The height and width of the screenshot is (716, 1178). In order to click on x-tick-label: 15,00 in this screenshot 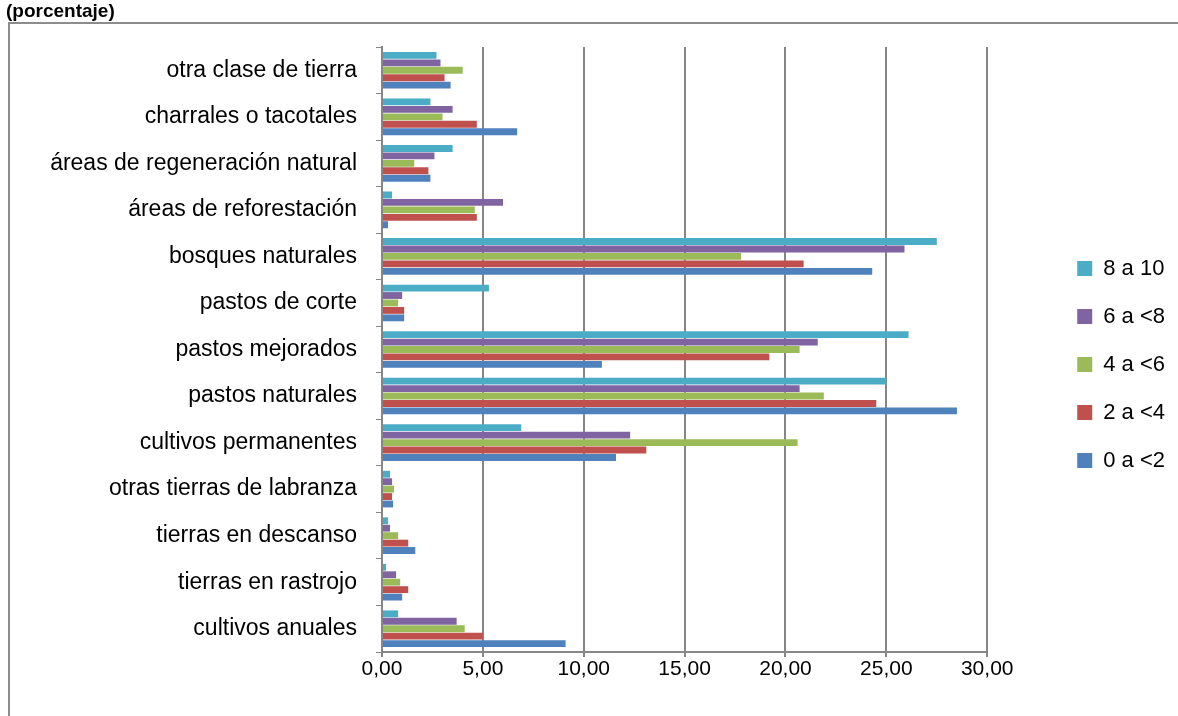, I will do `click(684, 668)`.